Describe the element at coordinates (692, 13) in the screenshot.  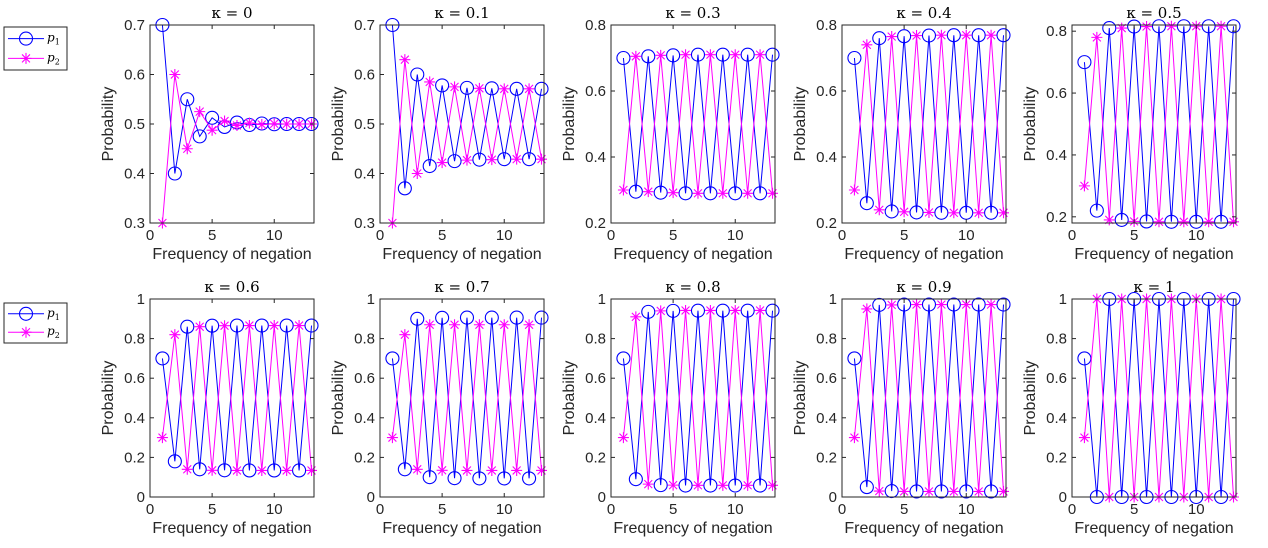
I see `subplot-title: κ = 0.3` at that location.